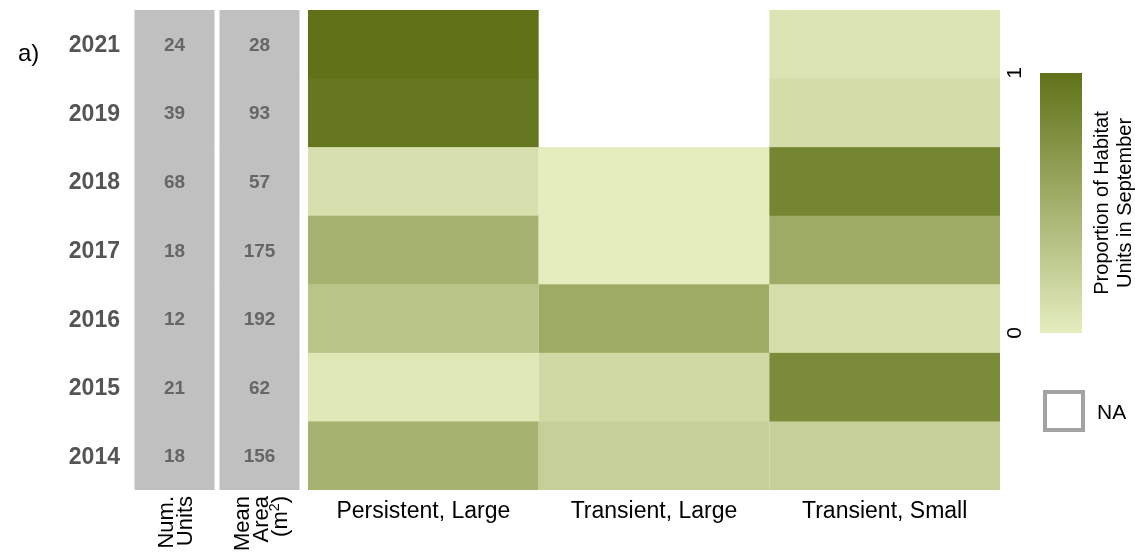  I want to click on data-label: 12, so click(174, 319).